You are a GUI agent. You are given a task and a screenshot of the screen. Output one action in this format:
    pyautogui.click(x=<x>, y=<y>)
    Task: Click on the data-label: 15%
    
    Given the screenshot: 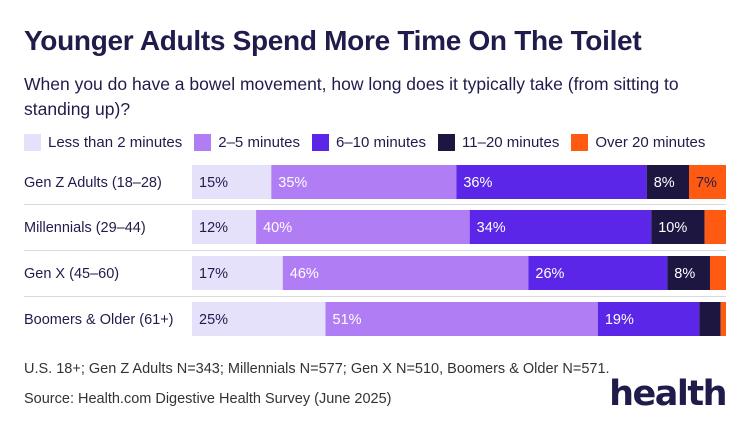 What is the action you would take?
    pyautogui.click(x=213, y=183)
    